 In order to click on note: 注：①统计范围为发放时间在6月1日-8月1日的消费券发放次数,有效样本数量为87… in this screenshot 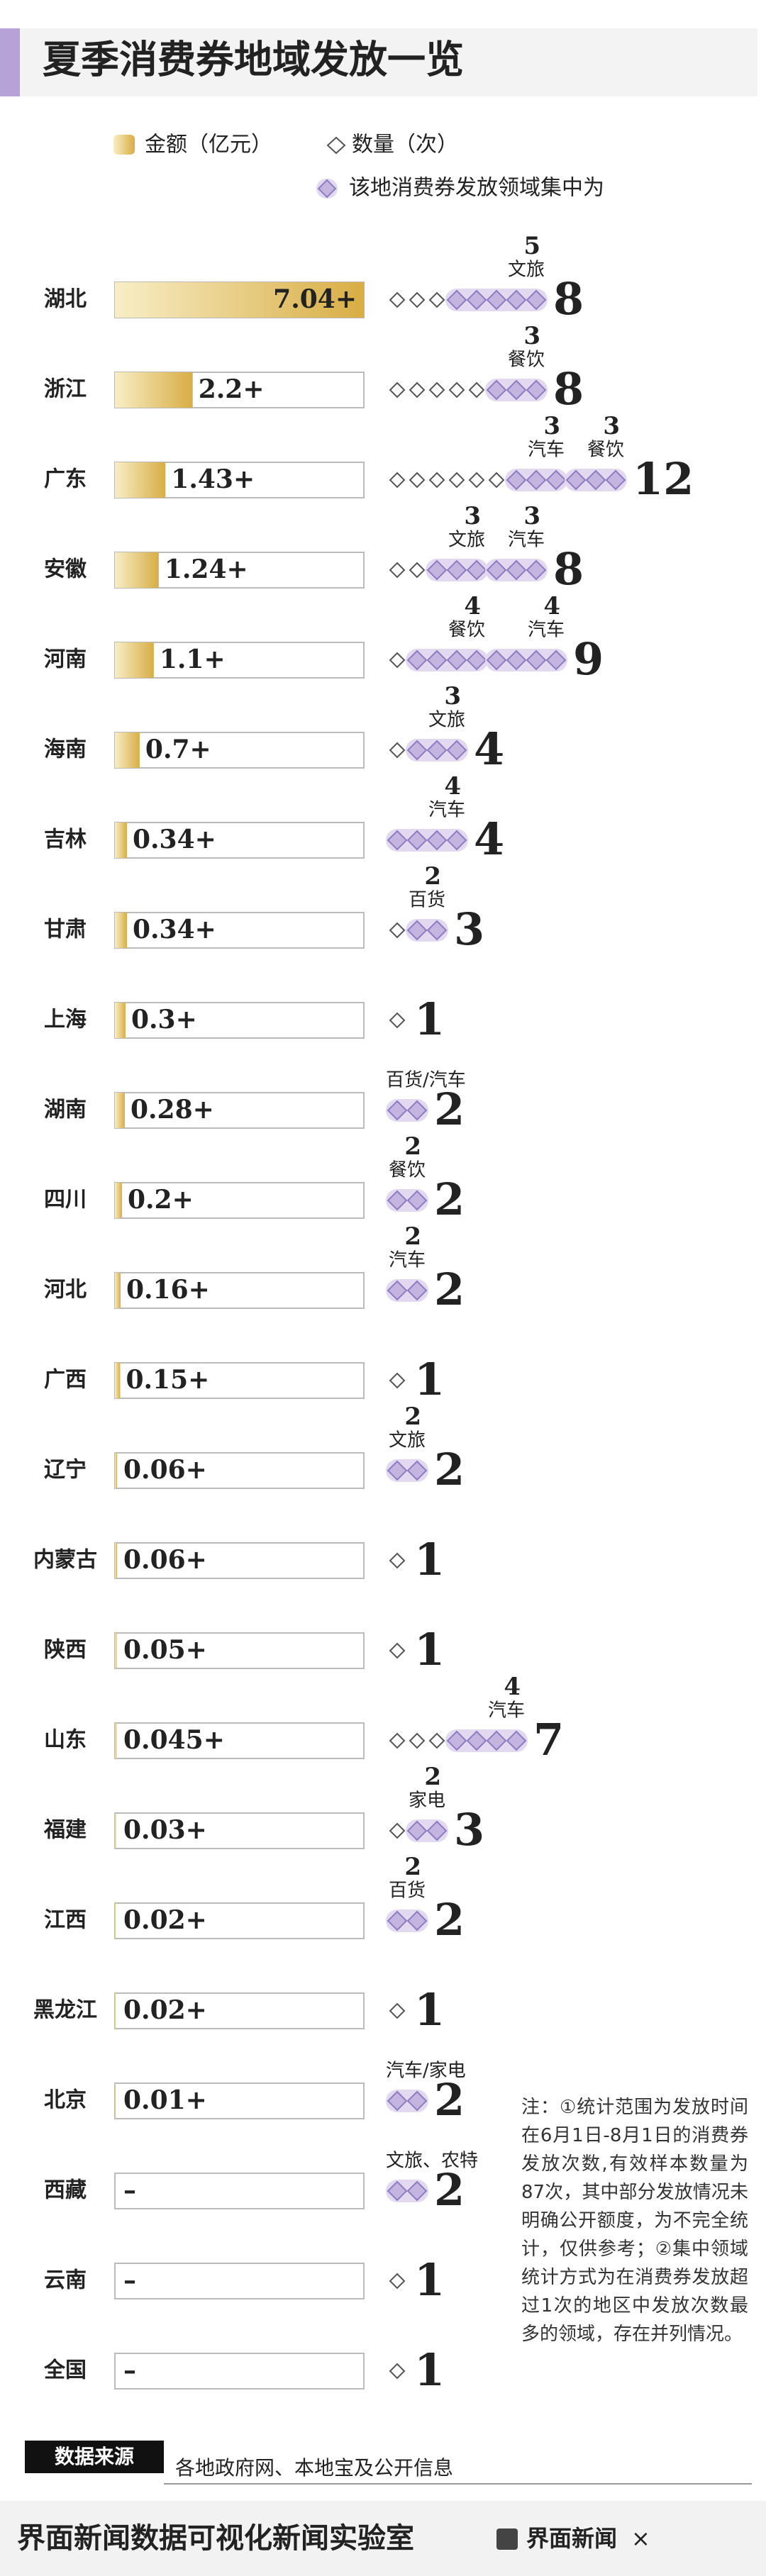, I will do `click(634, 2221)`.